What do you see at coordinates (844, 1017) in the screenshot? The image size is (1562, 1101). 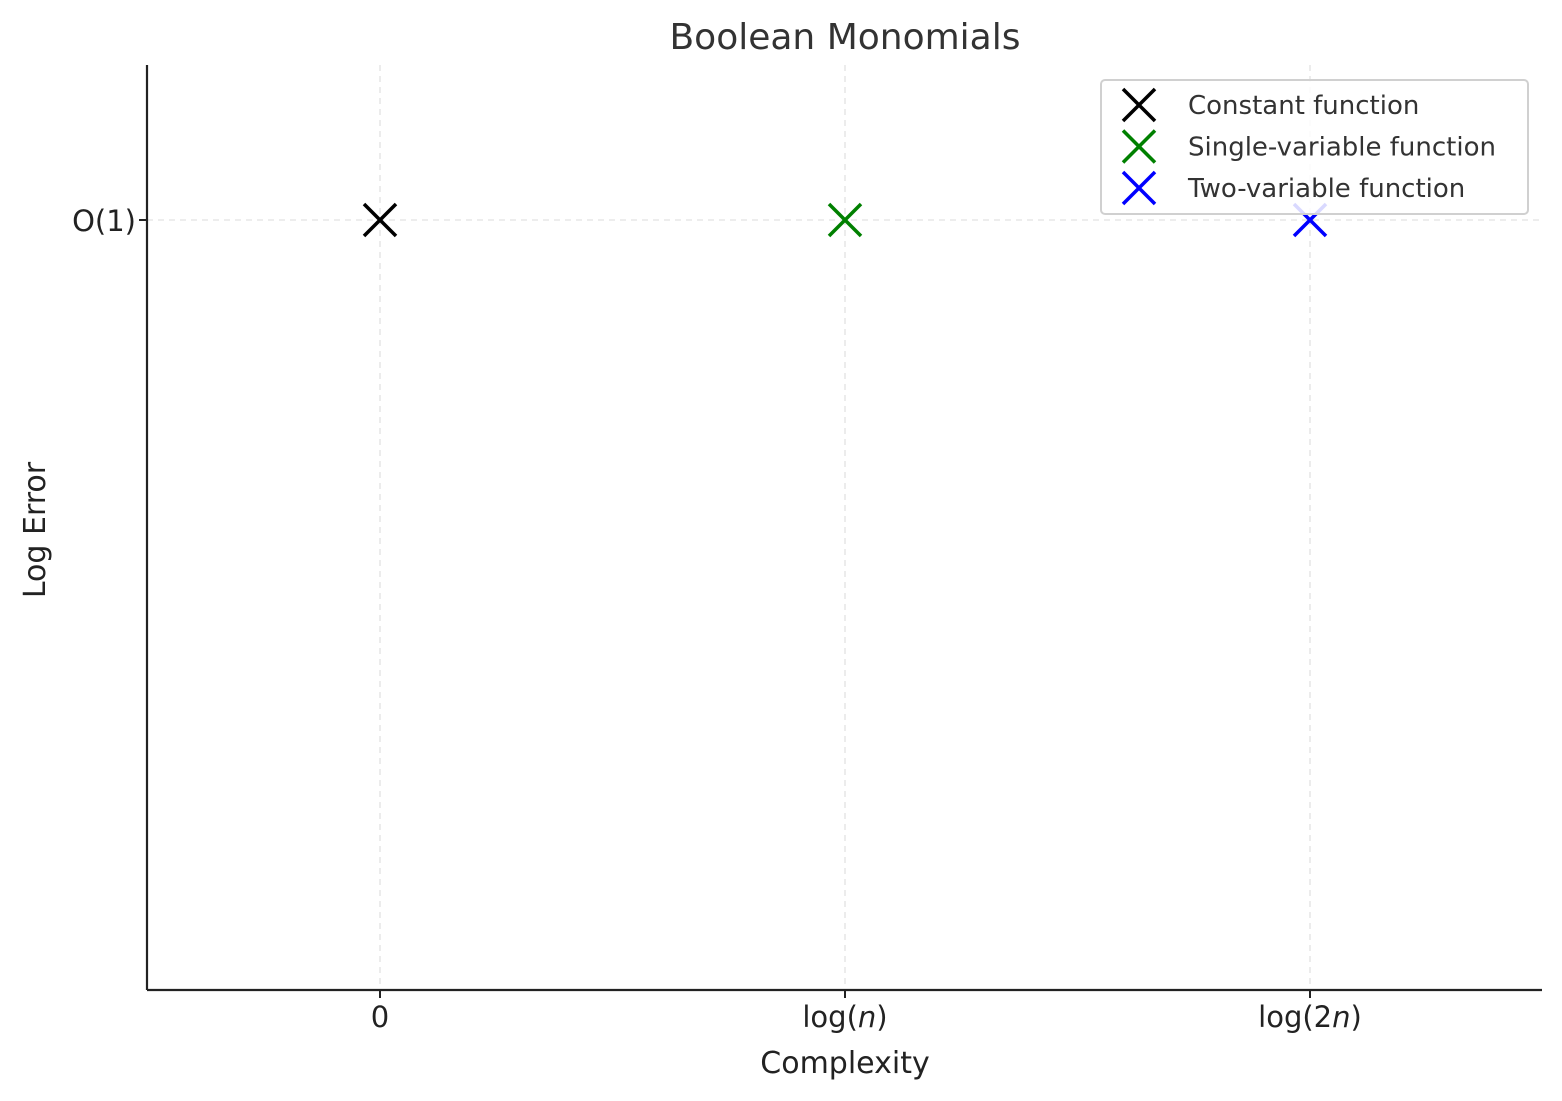 I see `x-tick-label: log(n)` at bounding box center [844, 1017].